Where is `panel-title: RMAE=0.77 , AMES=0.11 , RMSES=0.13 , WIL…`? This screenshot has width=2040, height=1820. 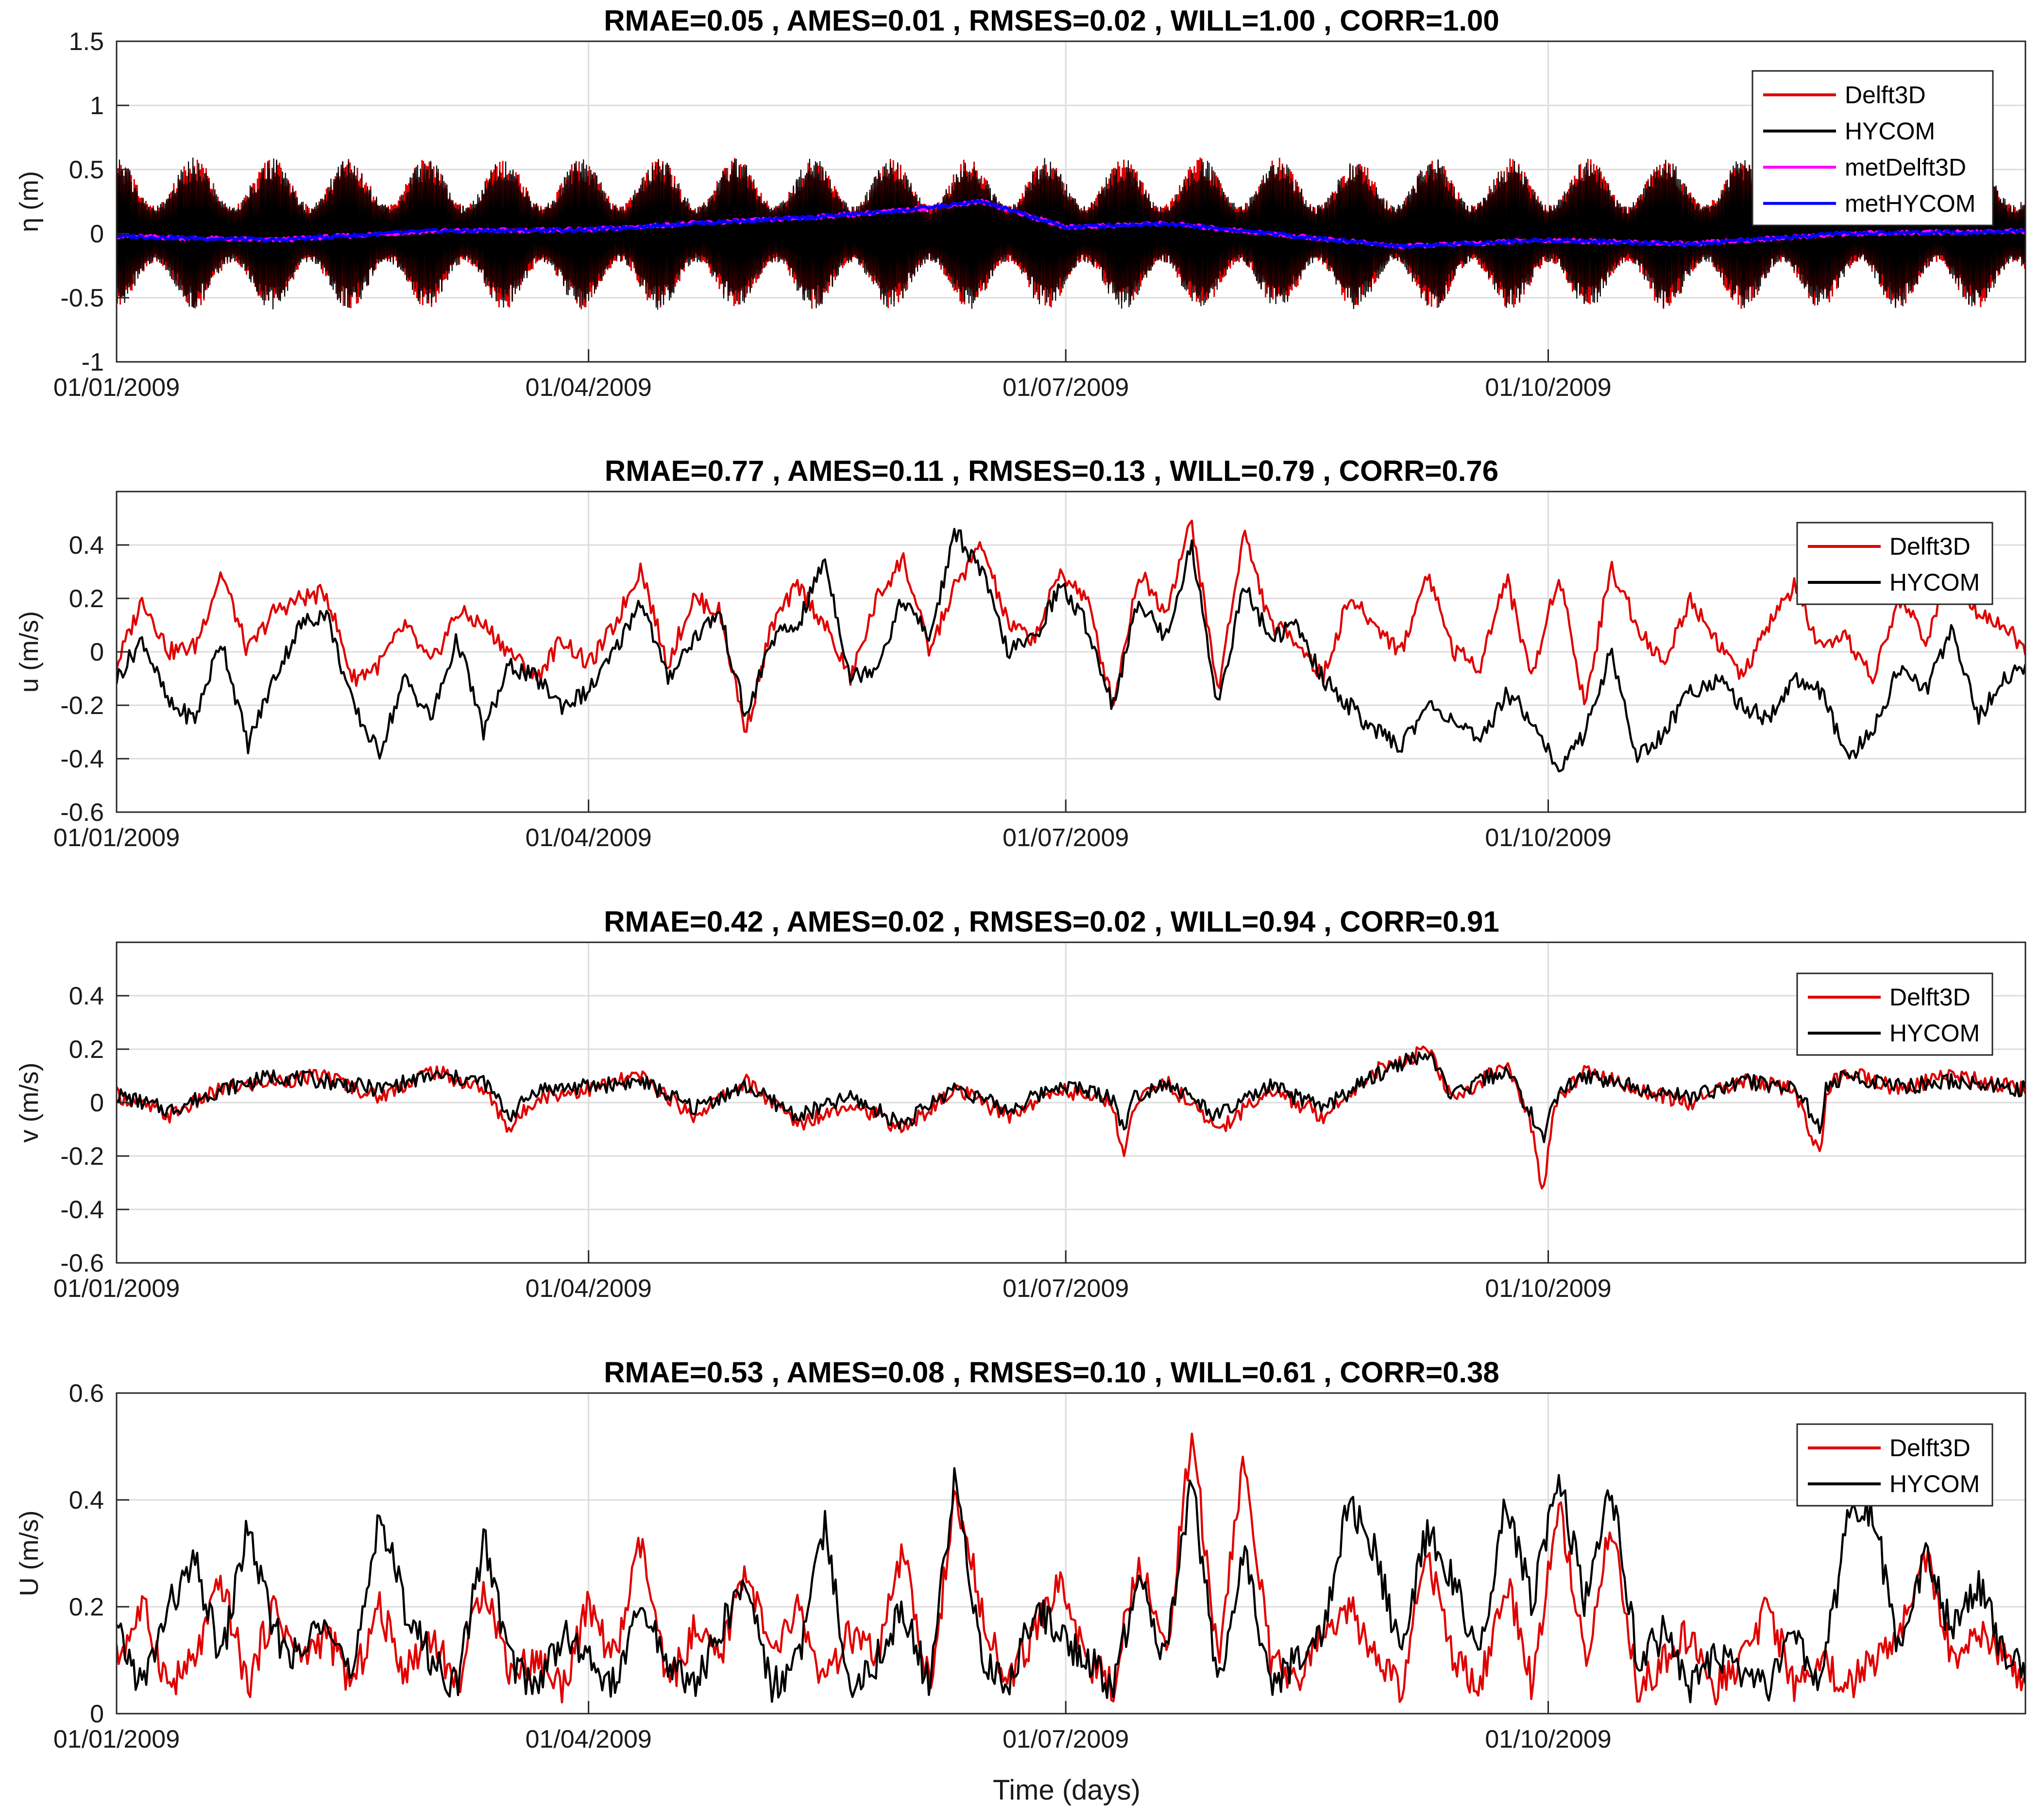
panel-title: RMAE=0.77 , AMES=0.11 , RMSES=0.13 , WIL… is located at coordinates (1051, 471).